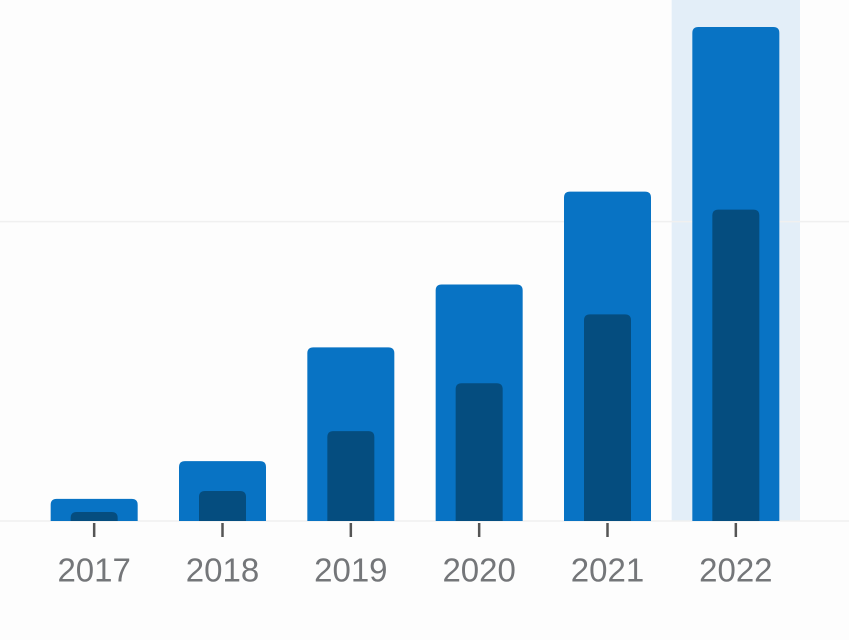 This screenshot has width=849, height=640. I want to click on x-tick-label: 2018, so click(222, 570).